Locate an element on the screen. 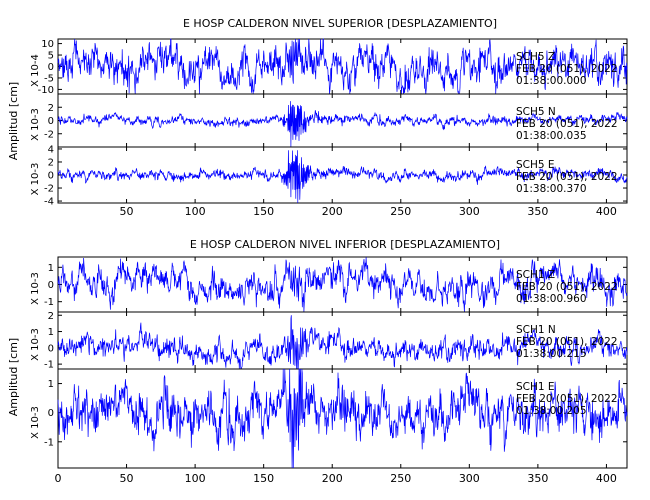 This screenshot has height=500, width=650. station-label: SCH5 Z is located at coordinates (535, 57).